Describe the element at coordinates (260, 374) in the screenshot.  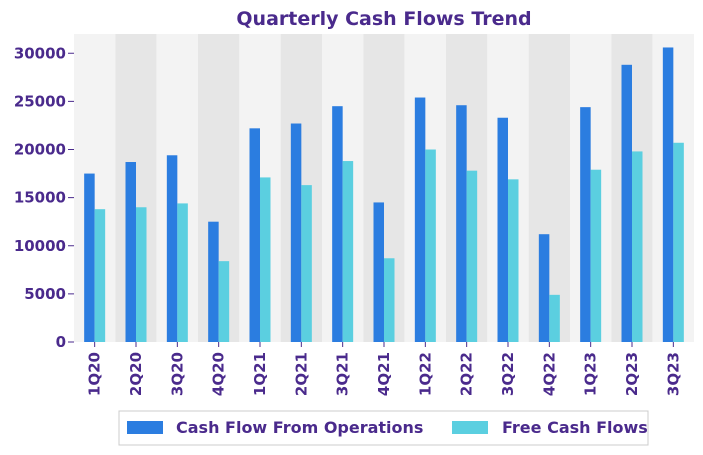
I see `x-tick-label: 1Q21` at that location.